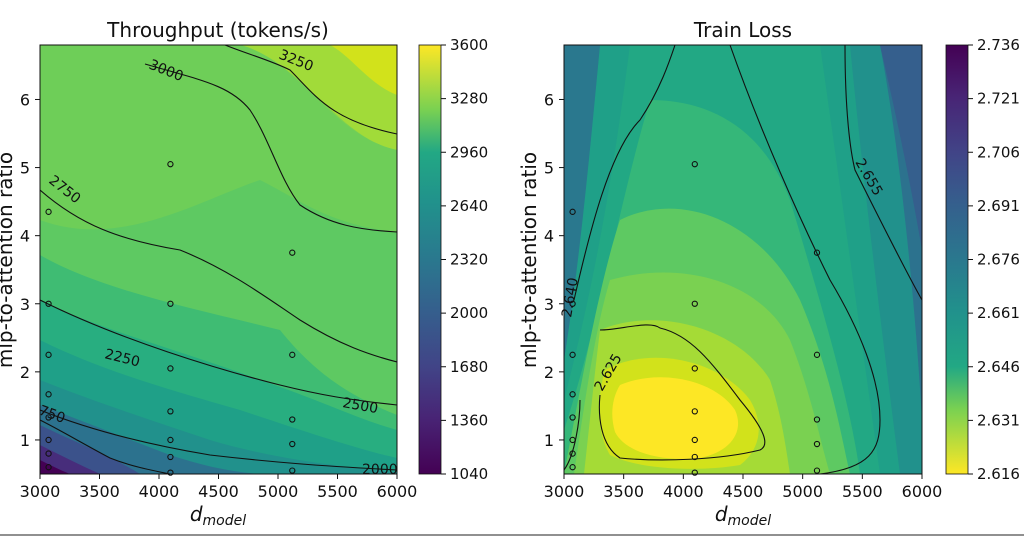 Image resolution: width=1024 pixels, height=538 pixels. I want to click on loss-x-tick-label: 4000, so click(683, 491).